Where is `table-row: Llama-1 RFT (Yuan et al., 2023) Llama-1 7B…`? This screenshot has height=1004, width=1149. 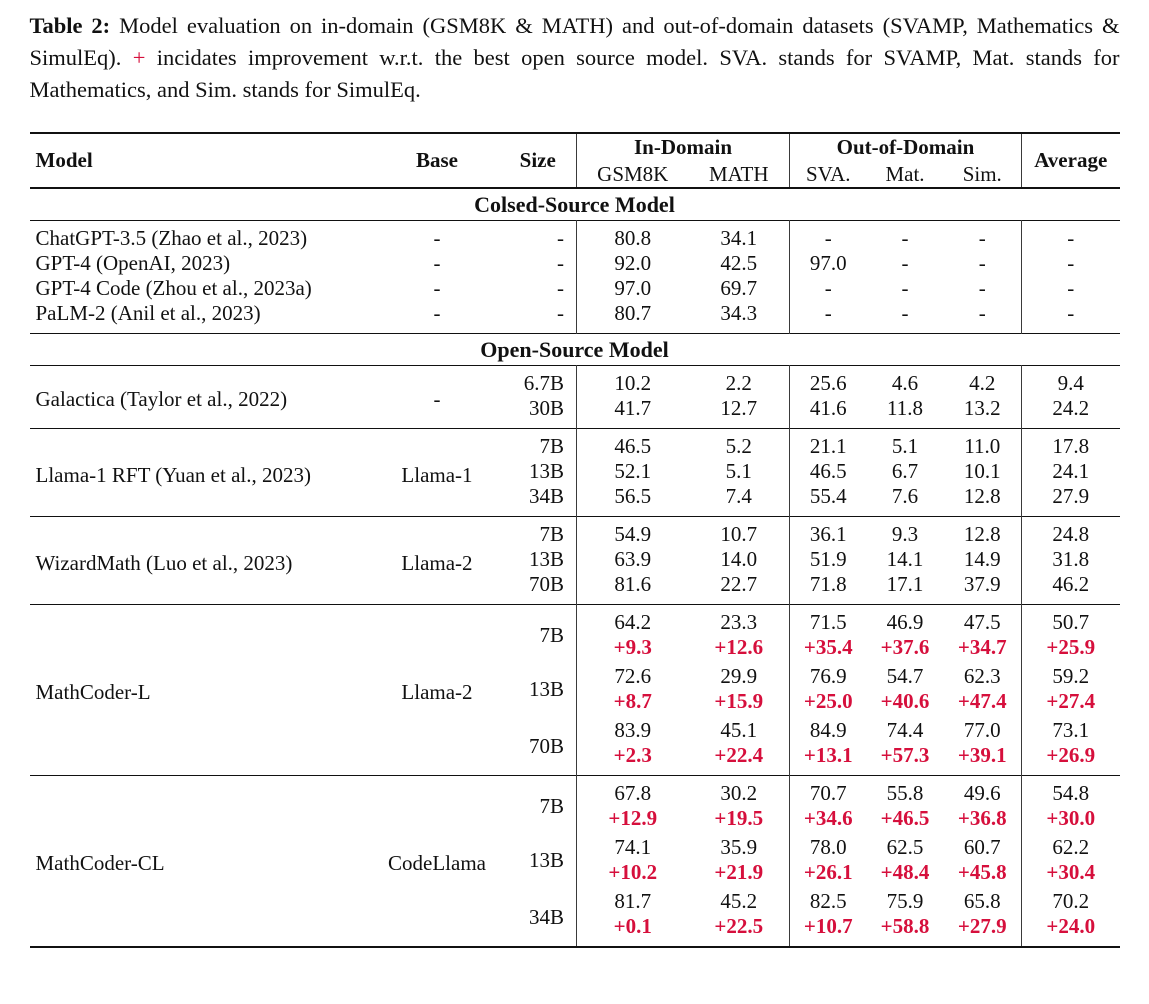 table-row: Llama-1 RFT (Yuan et al., 2023) Llama-1 7B… is located at coordinates (575, 457).